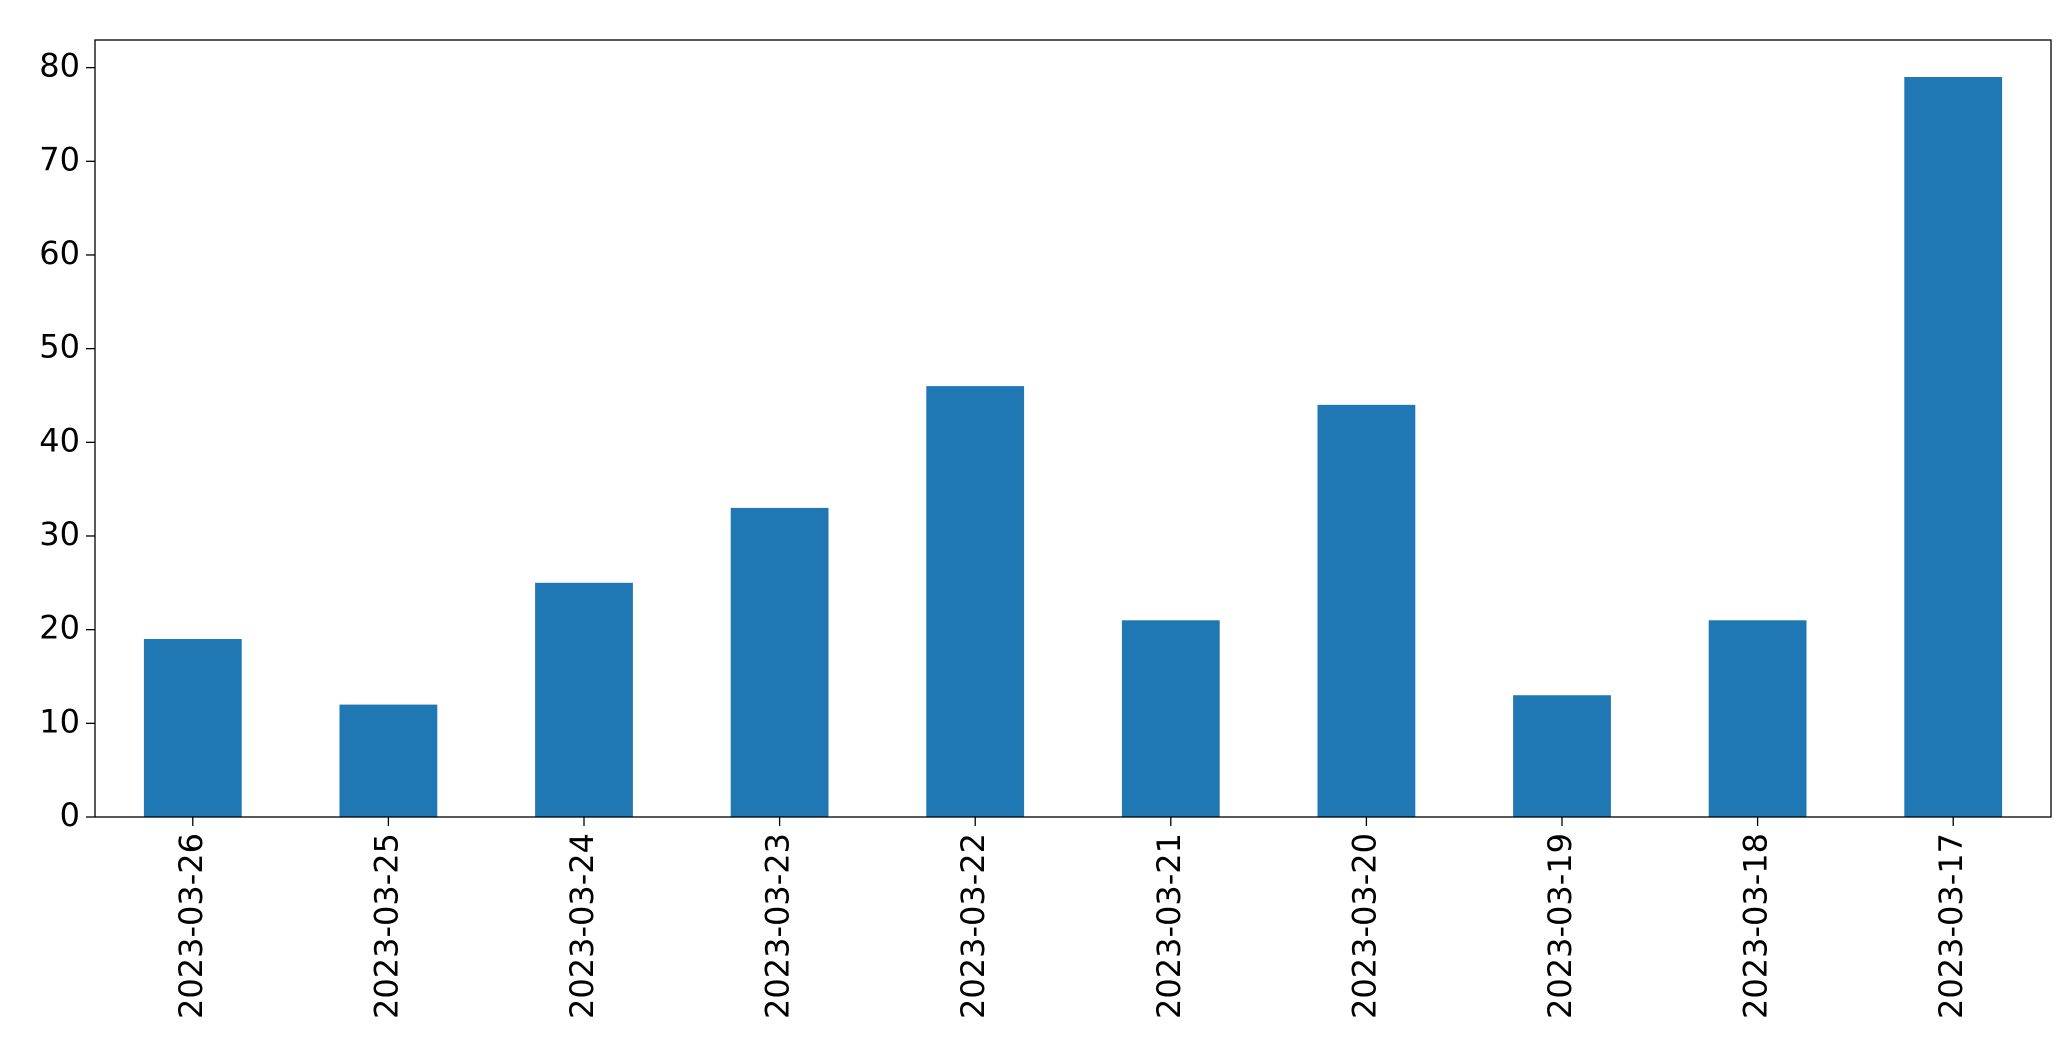  Describe the element at coordinates (59, 347) in the screenshot. I see `y-tick-label: 50` at that location.